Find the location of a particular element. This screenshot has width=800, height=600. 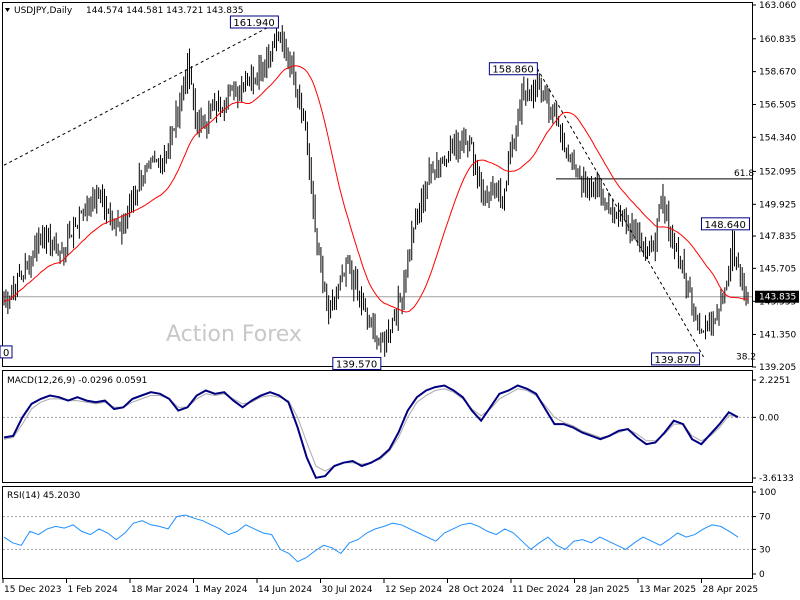

macd-header: MACD(12,26,9) -0.0296 0.0591 is located at coordinates (77, 381).